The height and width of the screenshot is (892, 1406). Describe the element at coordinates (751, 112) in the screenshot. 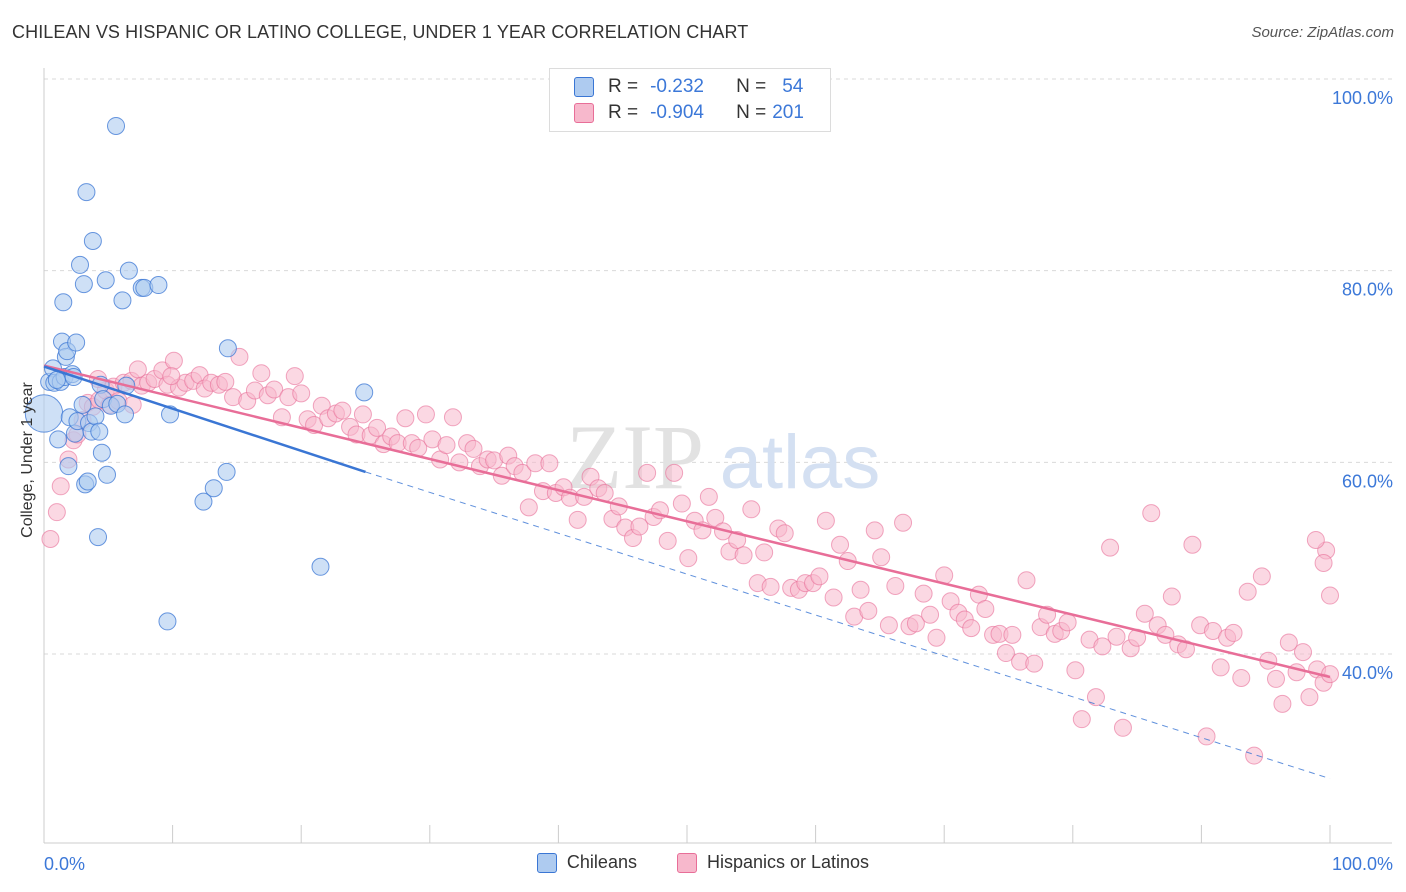

I see `n-label: N =` at that location.